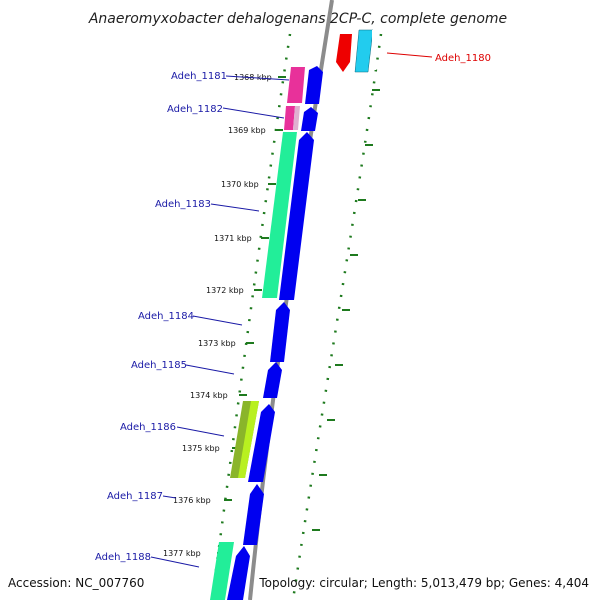  What do you see at coordinates (135, 496) in the screenshot?
I see `gene-label-adeh-1187: Adeh_1187` at bounding box center [135, 496].